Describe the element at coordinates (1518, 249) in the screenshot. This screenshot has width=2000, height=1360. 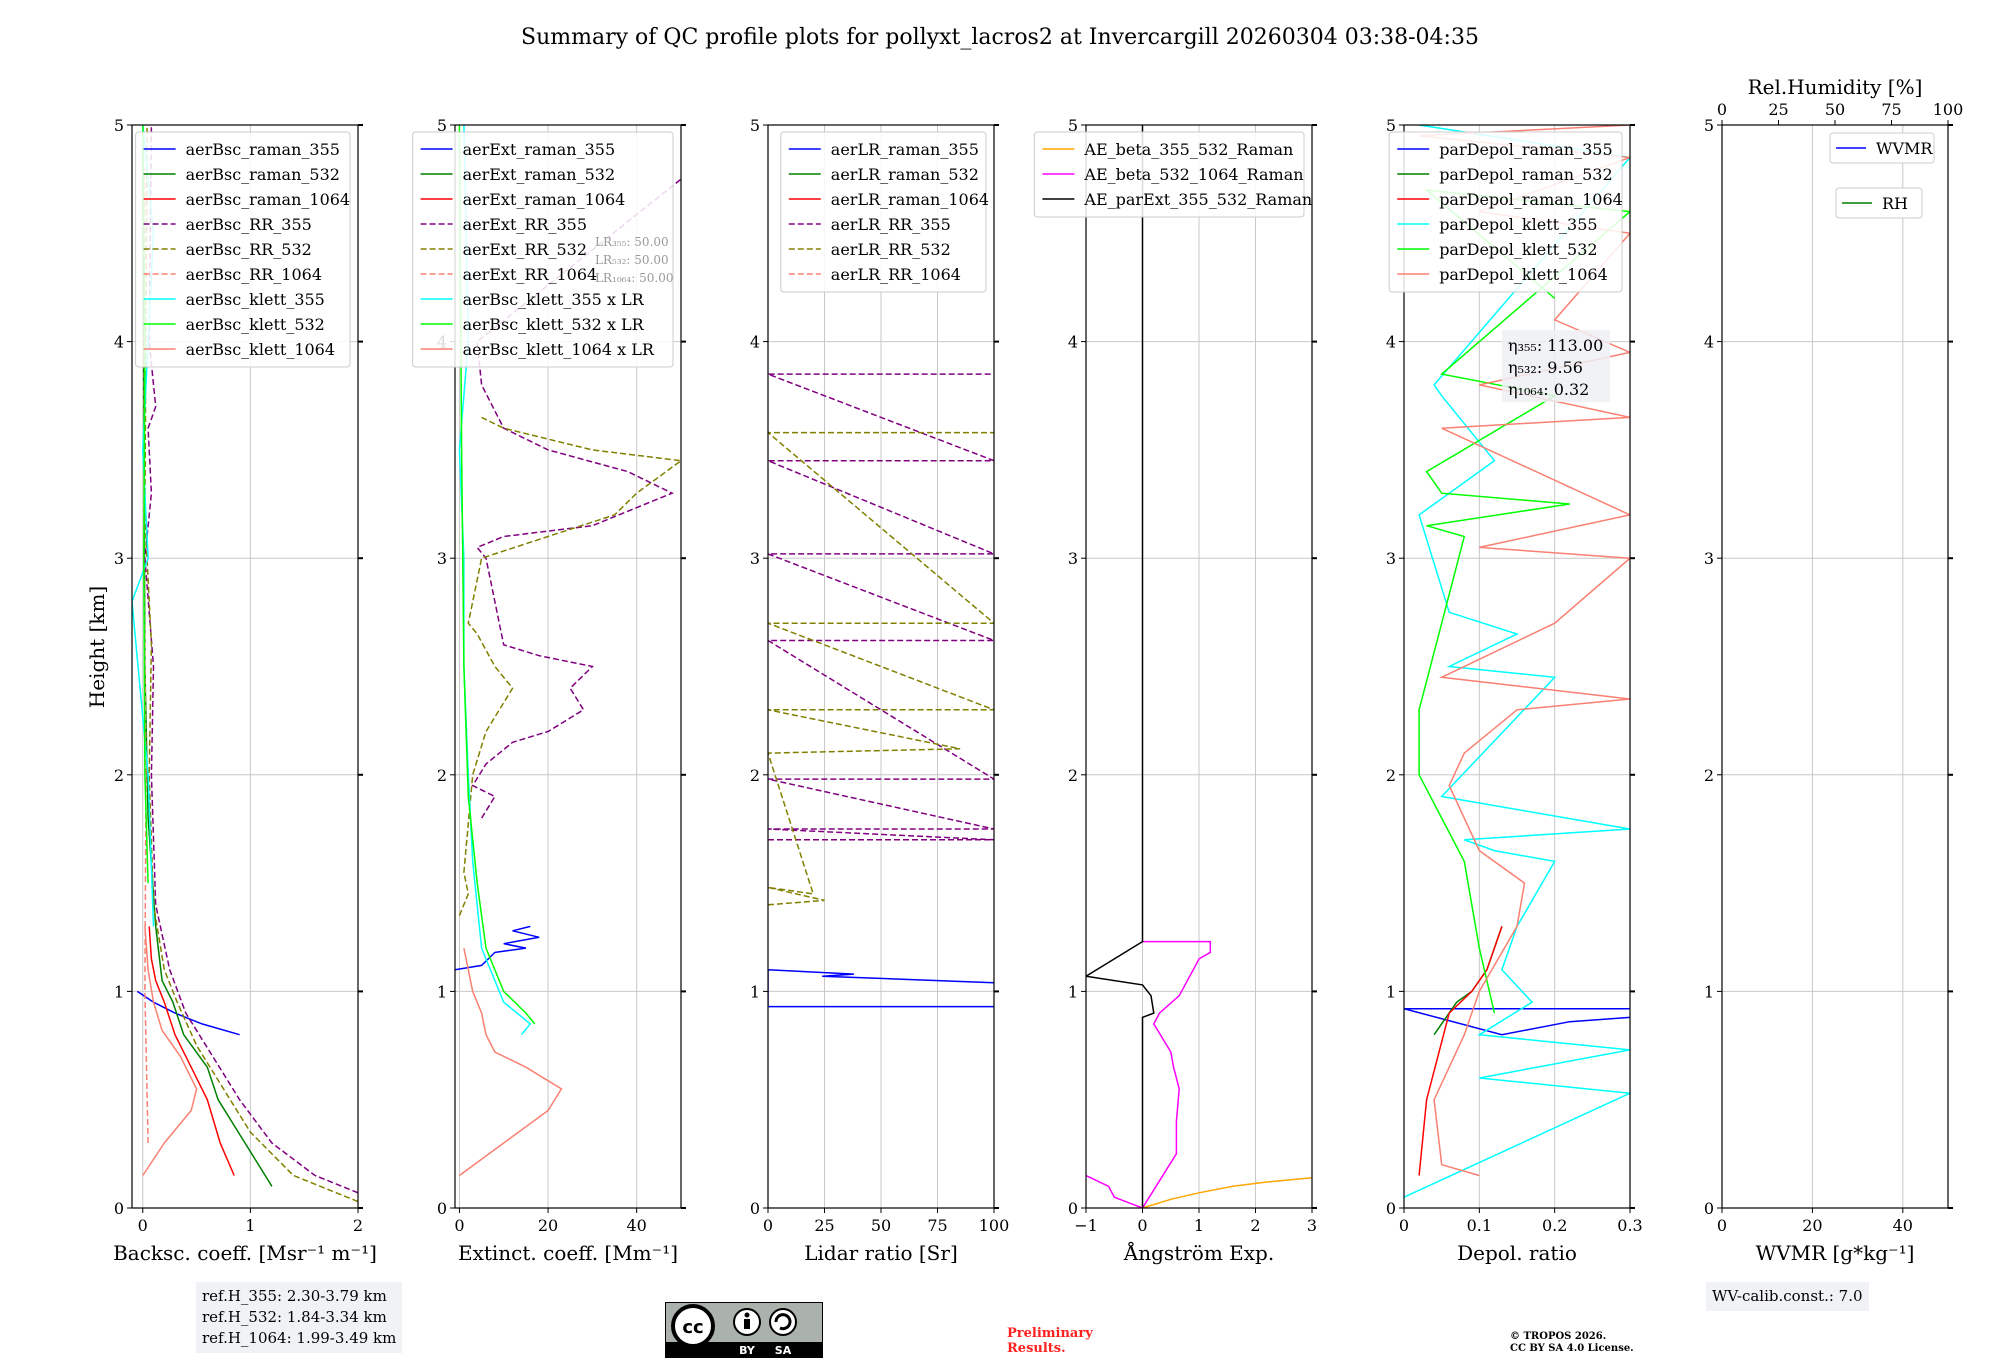
I see `legend-label-parDepol_klett_532: parDepol_klett_532` at that location.